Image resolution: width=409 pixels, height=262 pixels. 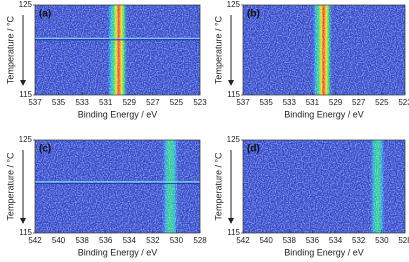 I want to click on panel-label: (d), so click(x=253, y=149).